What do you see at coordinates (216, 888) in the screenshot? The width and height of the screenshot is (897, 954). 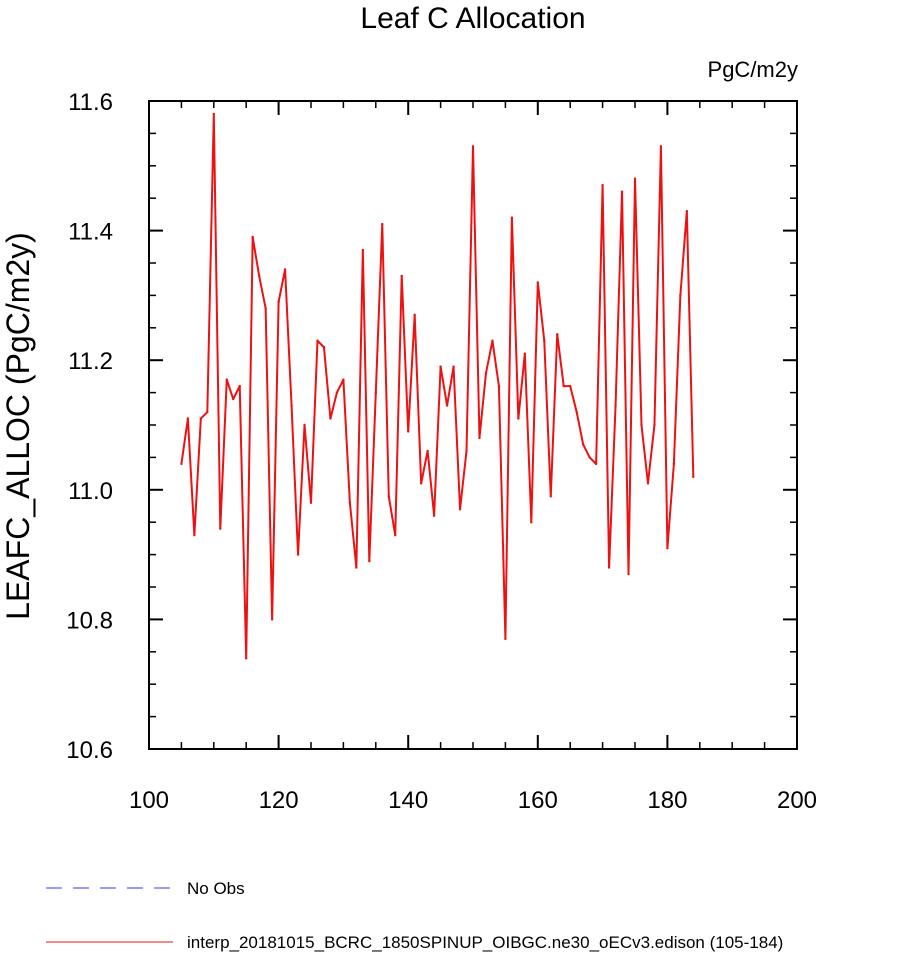 I see `legend-label: No Obs` at bounding box center [216, 888].